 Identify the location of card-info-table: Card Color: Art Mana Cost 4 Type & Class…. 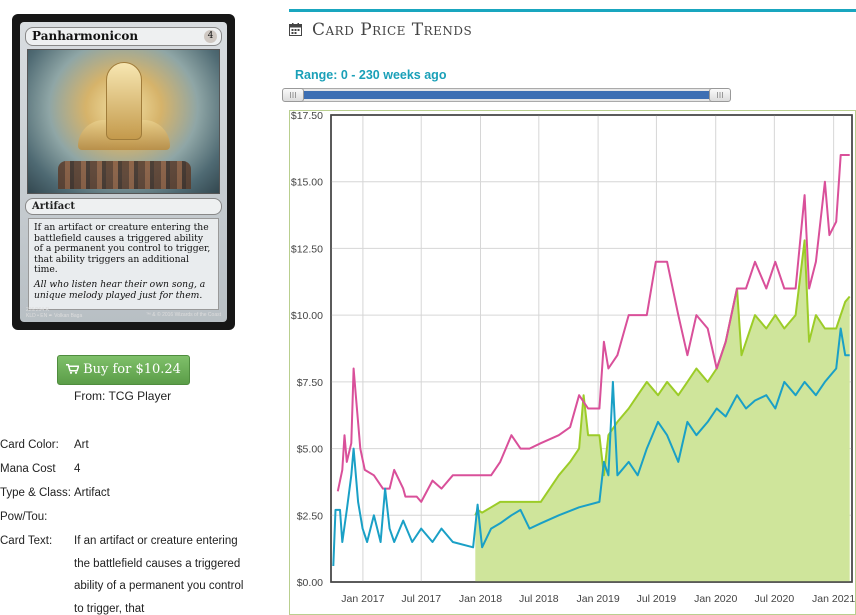
(130, 524).